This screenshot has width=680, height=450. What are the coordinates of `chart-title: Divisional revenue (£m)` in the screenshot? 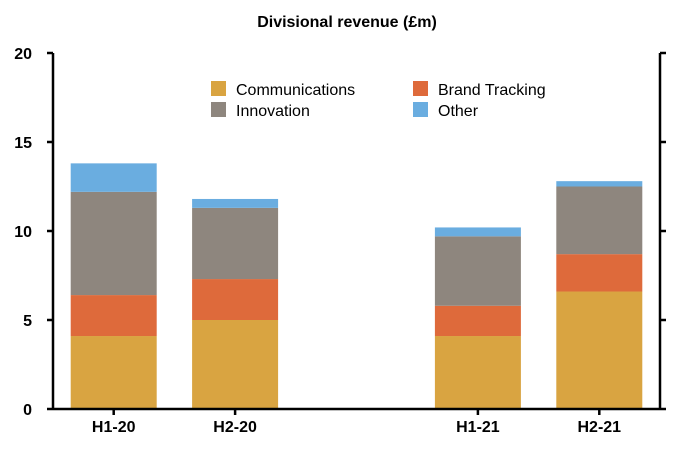 It's located at (347, 22).